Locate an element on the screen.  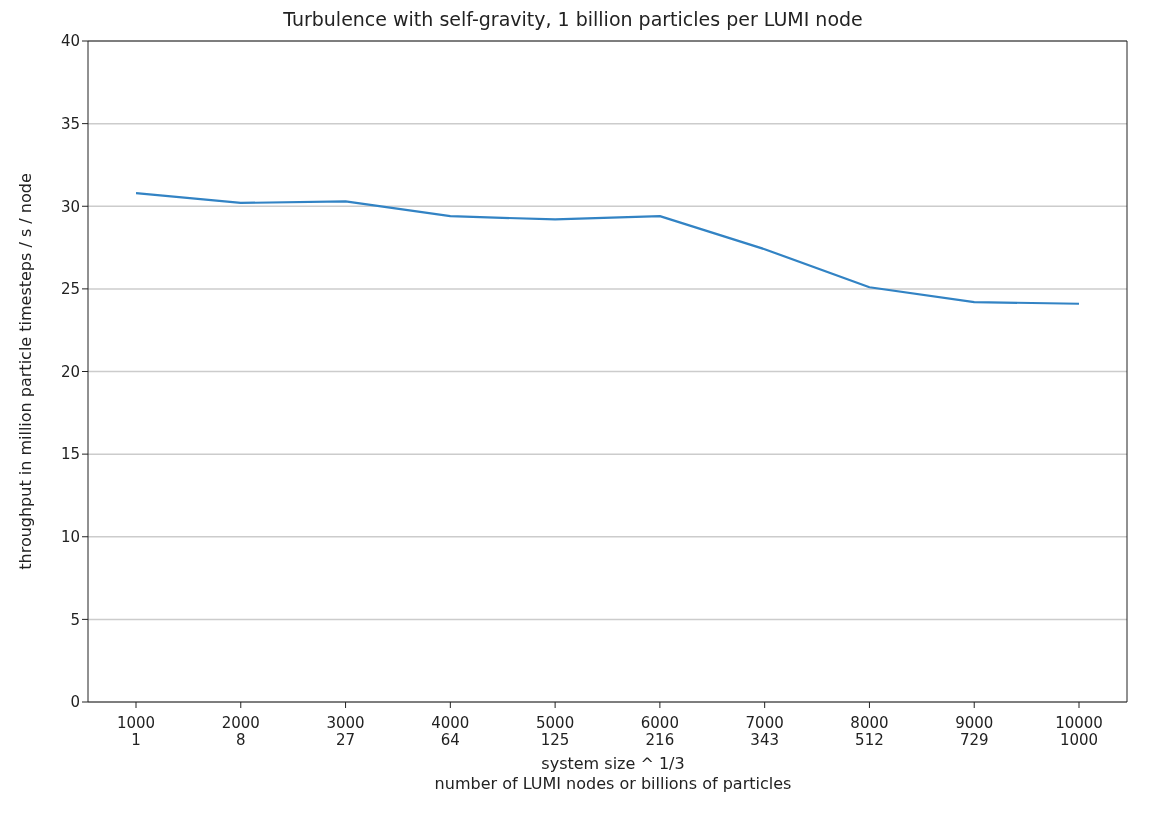
x-tick-label: 6000 216 is located at coordinates (659, 732).